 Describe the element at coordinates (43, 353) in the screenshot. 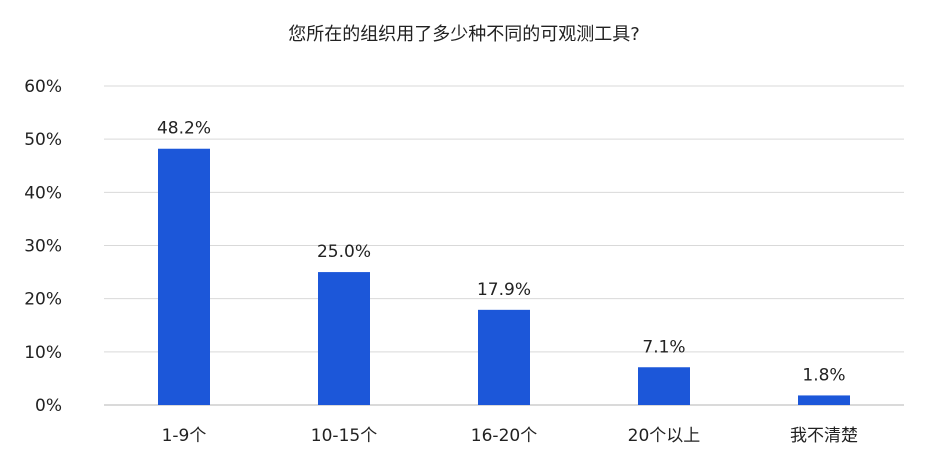

I see `y-tick-label: 10%` at that location.